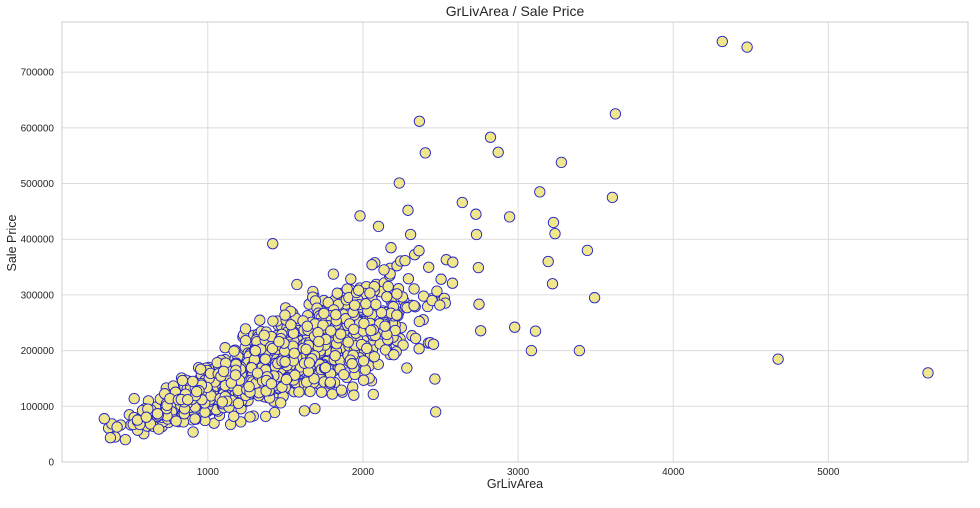  Describe the element at coordinates (12, 242) in the screenshot. I see `y-axis-title: Sale Price` at that location.